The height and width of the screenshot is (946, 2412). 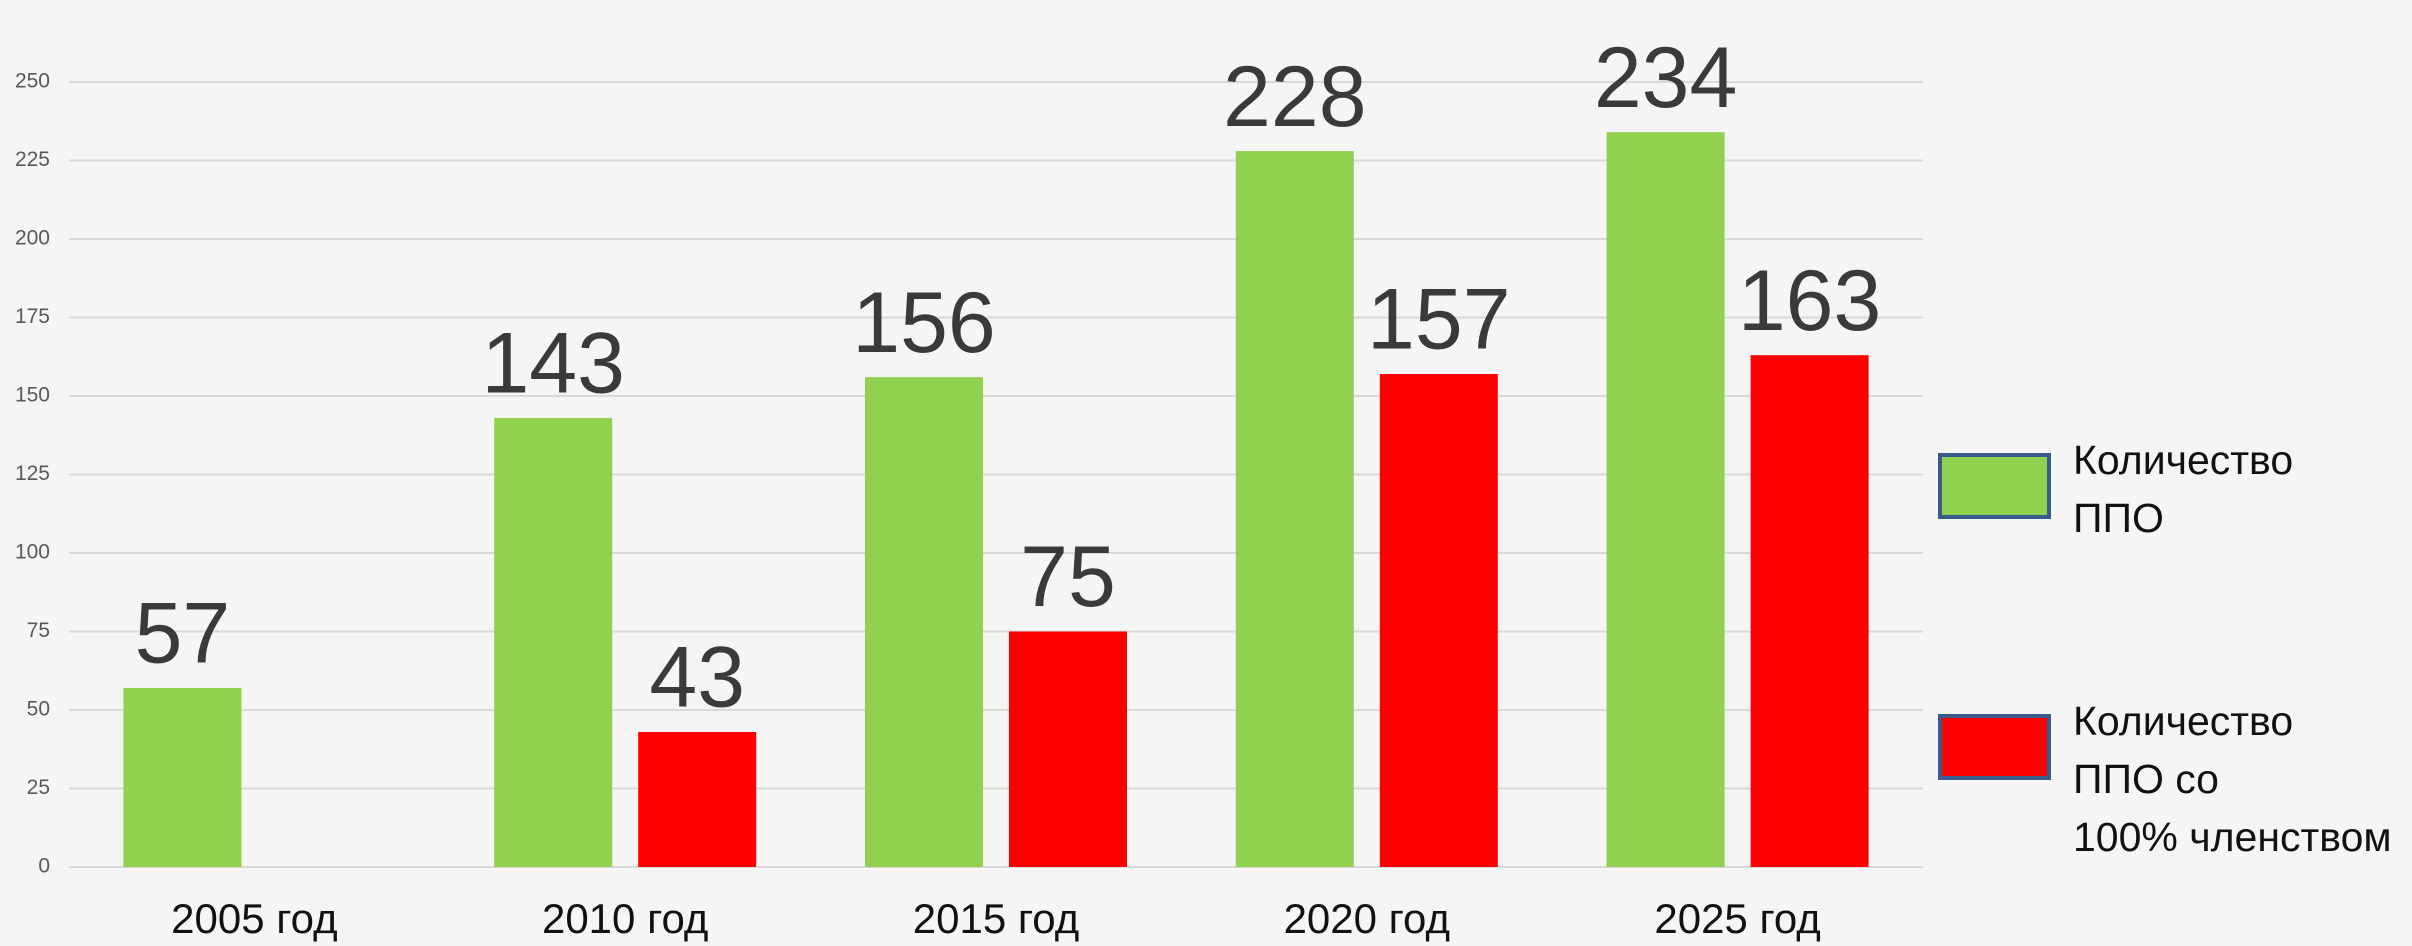 What do you see at coordinates (32, 395) in the screenshot?
I see `y-tick-label: 150` at bounding box center [32, 395].